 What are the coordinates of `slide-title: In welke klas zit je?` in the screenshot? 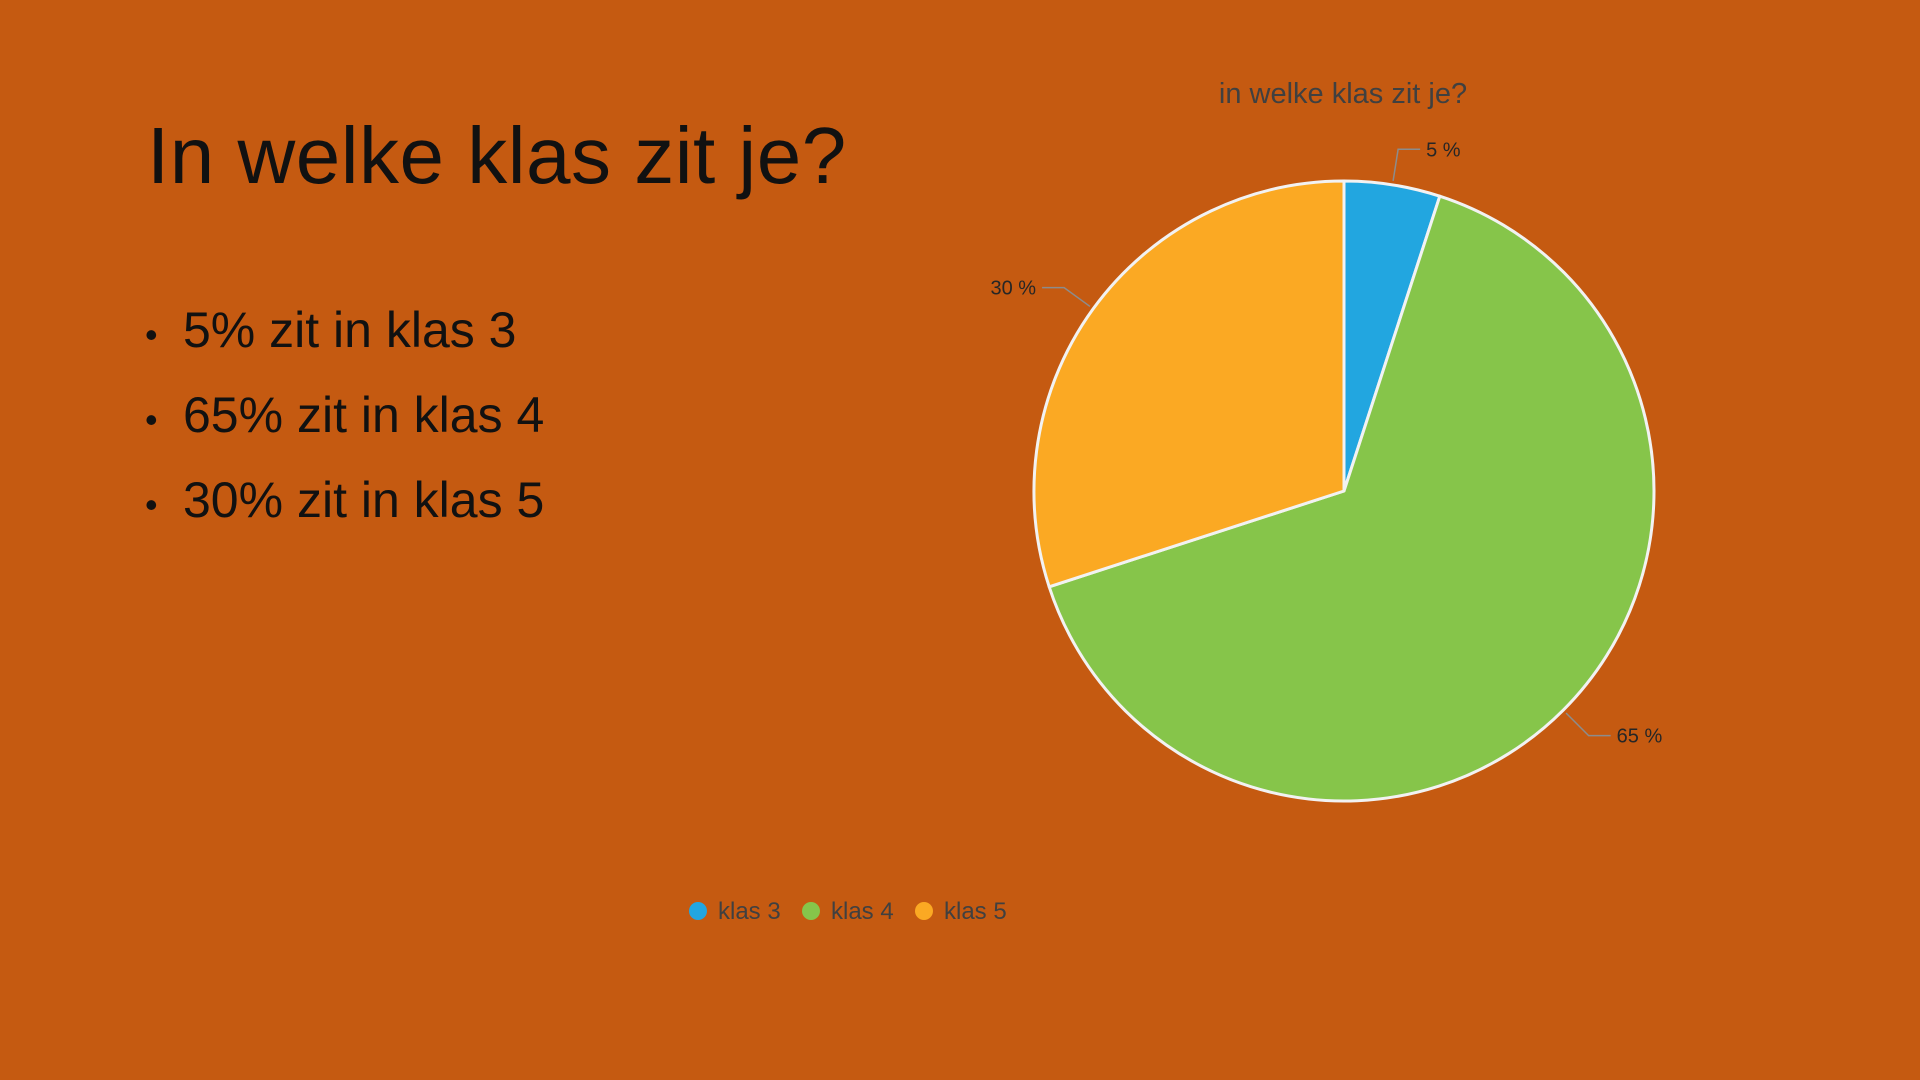 It's located at (497, 155).